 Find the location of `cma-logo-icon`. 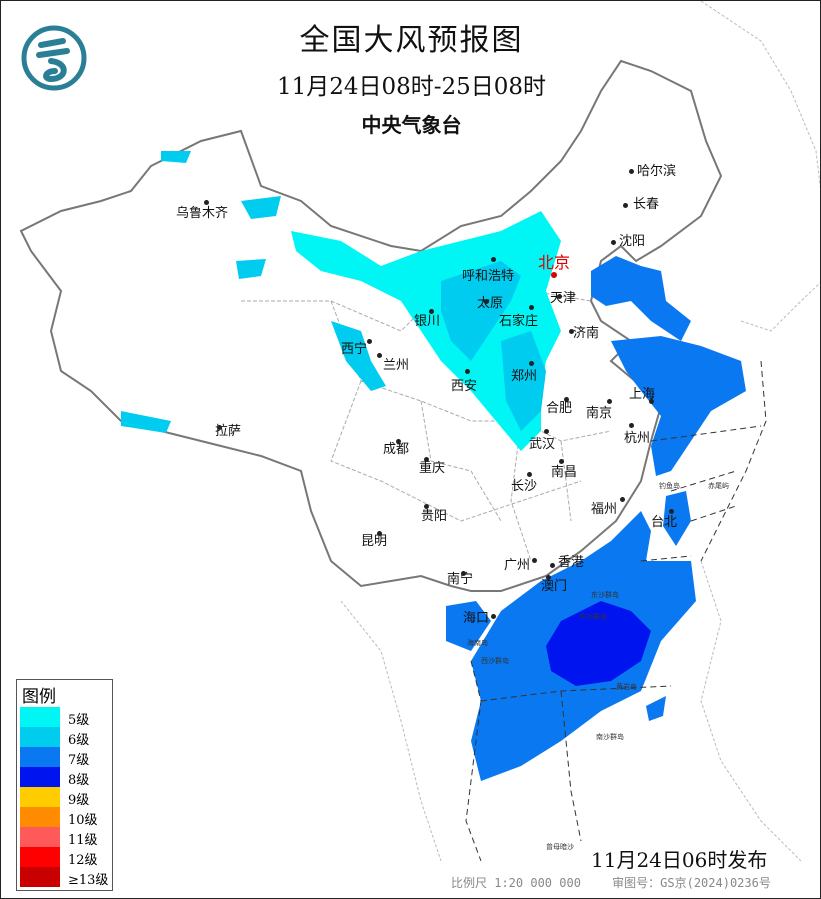

cma-logo-icon is located at coordinates (54, 60).